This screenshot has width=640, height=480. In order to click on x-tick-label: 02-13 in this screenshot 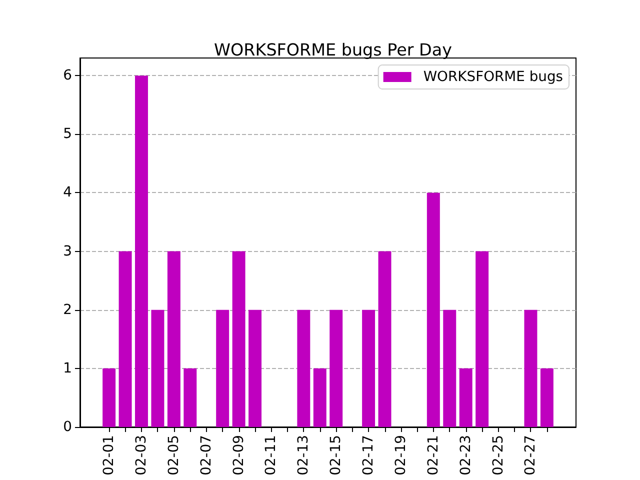, I will do `click(304, 455)`.